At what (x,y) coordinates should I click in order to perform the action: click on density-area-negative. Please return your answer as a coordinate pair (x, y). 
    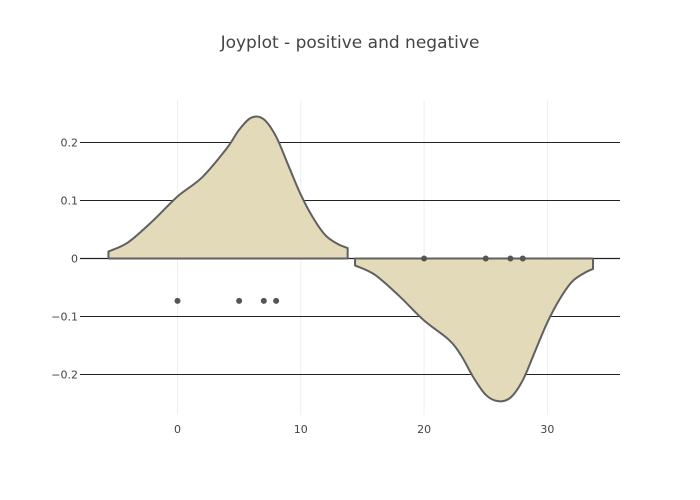
    Looking at the image, I should click on (474, 330).